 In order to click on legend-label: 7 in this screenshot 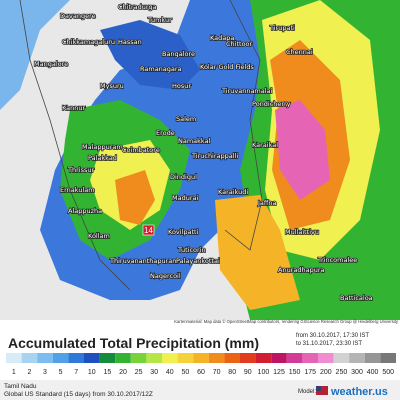, I will do `click(76, 372)`.